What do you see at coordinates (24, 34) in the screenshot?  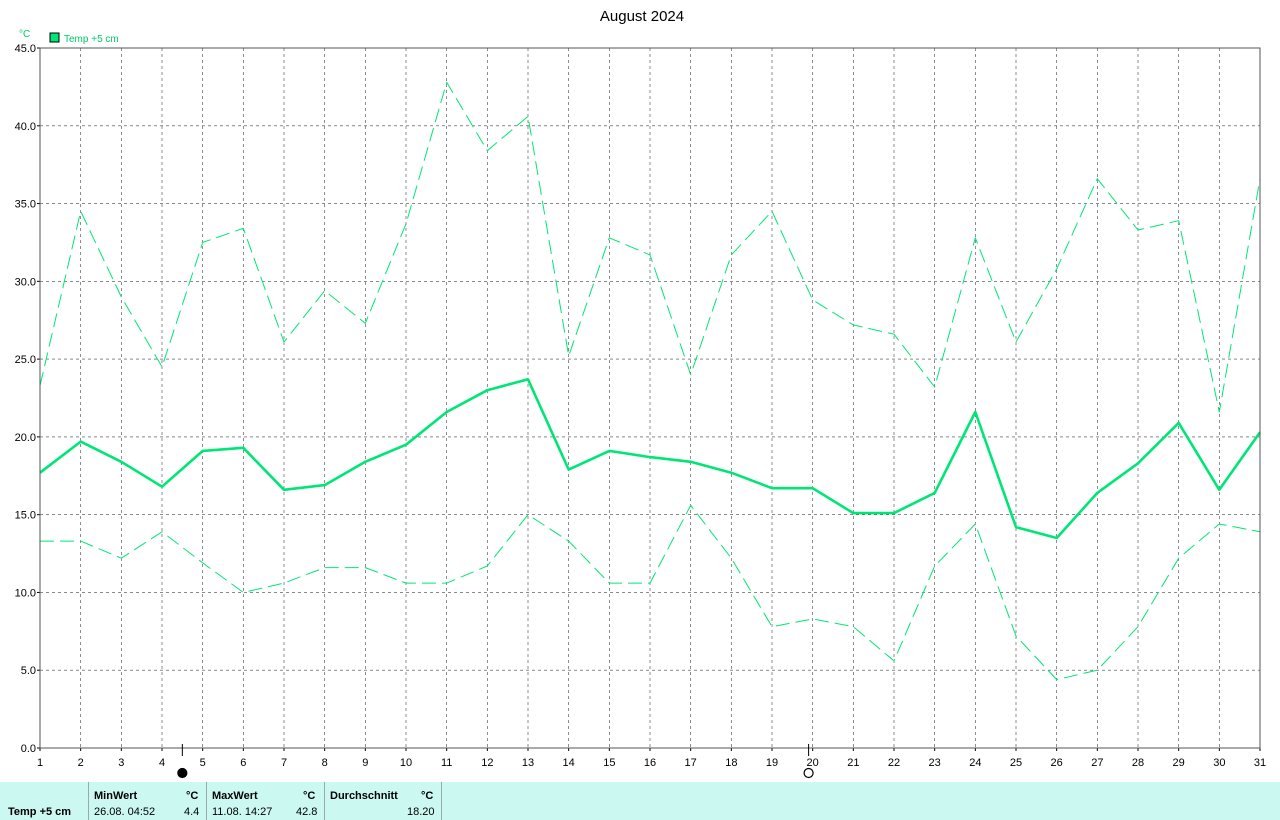 I see `y-axis-unit: °C` at bounding box center [24, 34].